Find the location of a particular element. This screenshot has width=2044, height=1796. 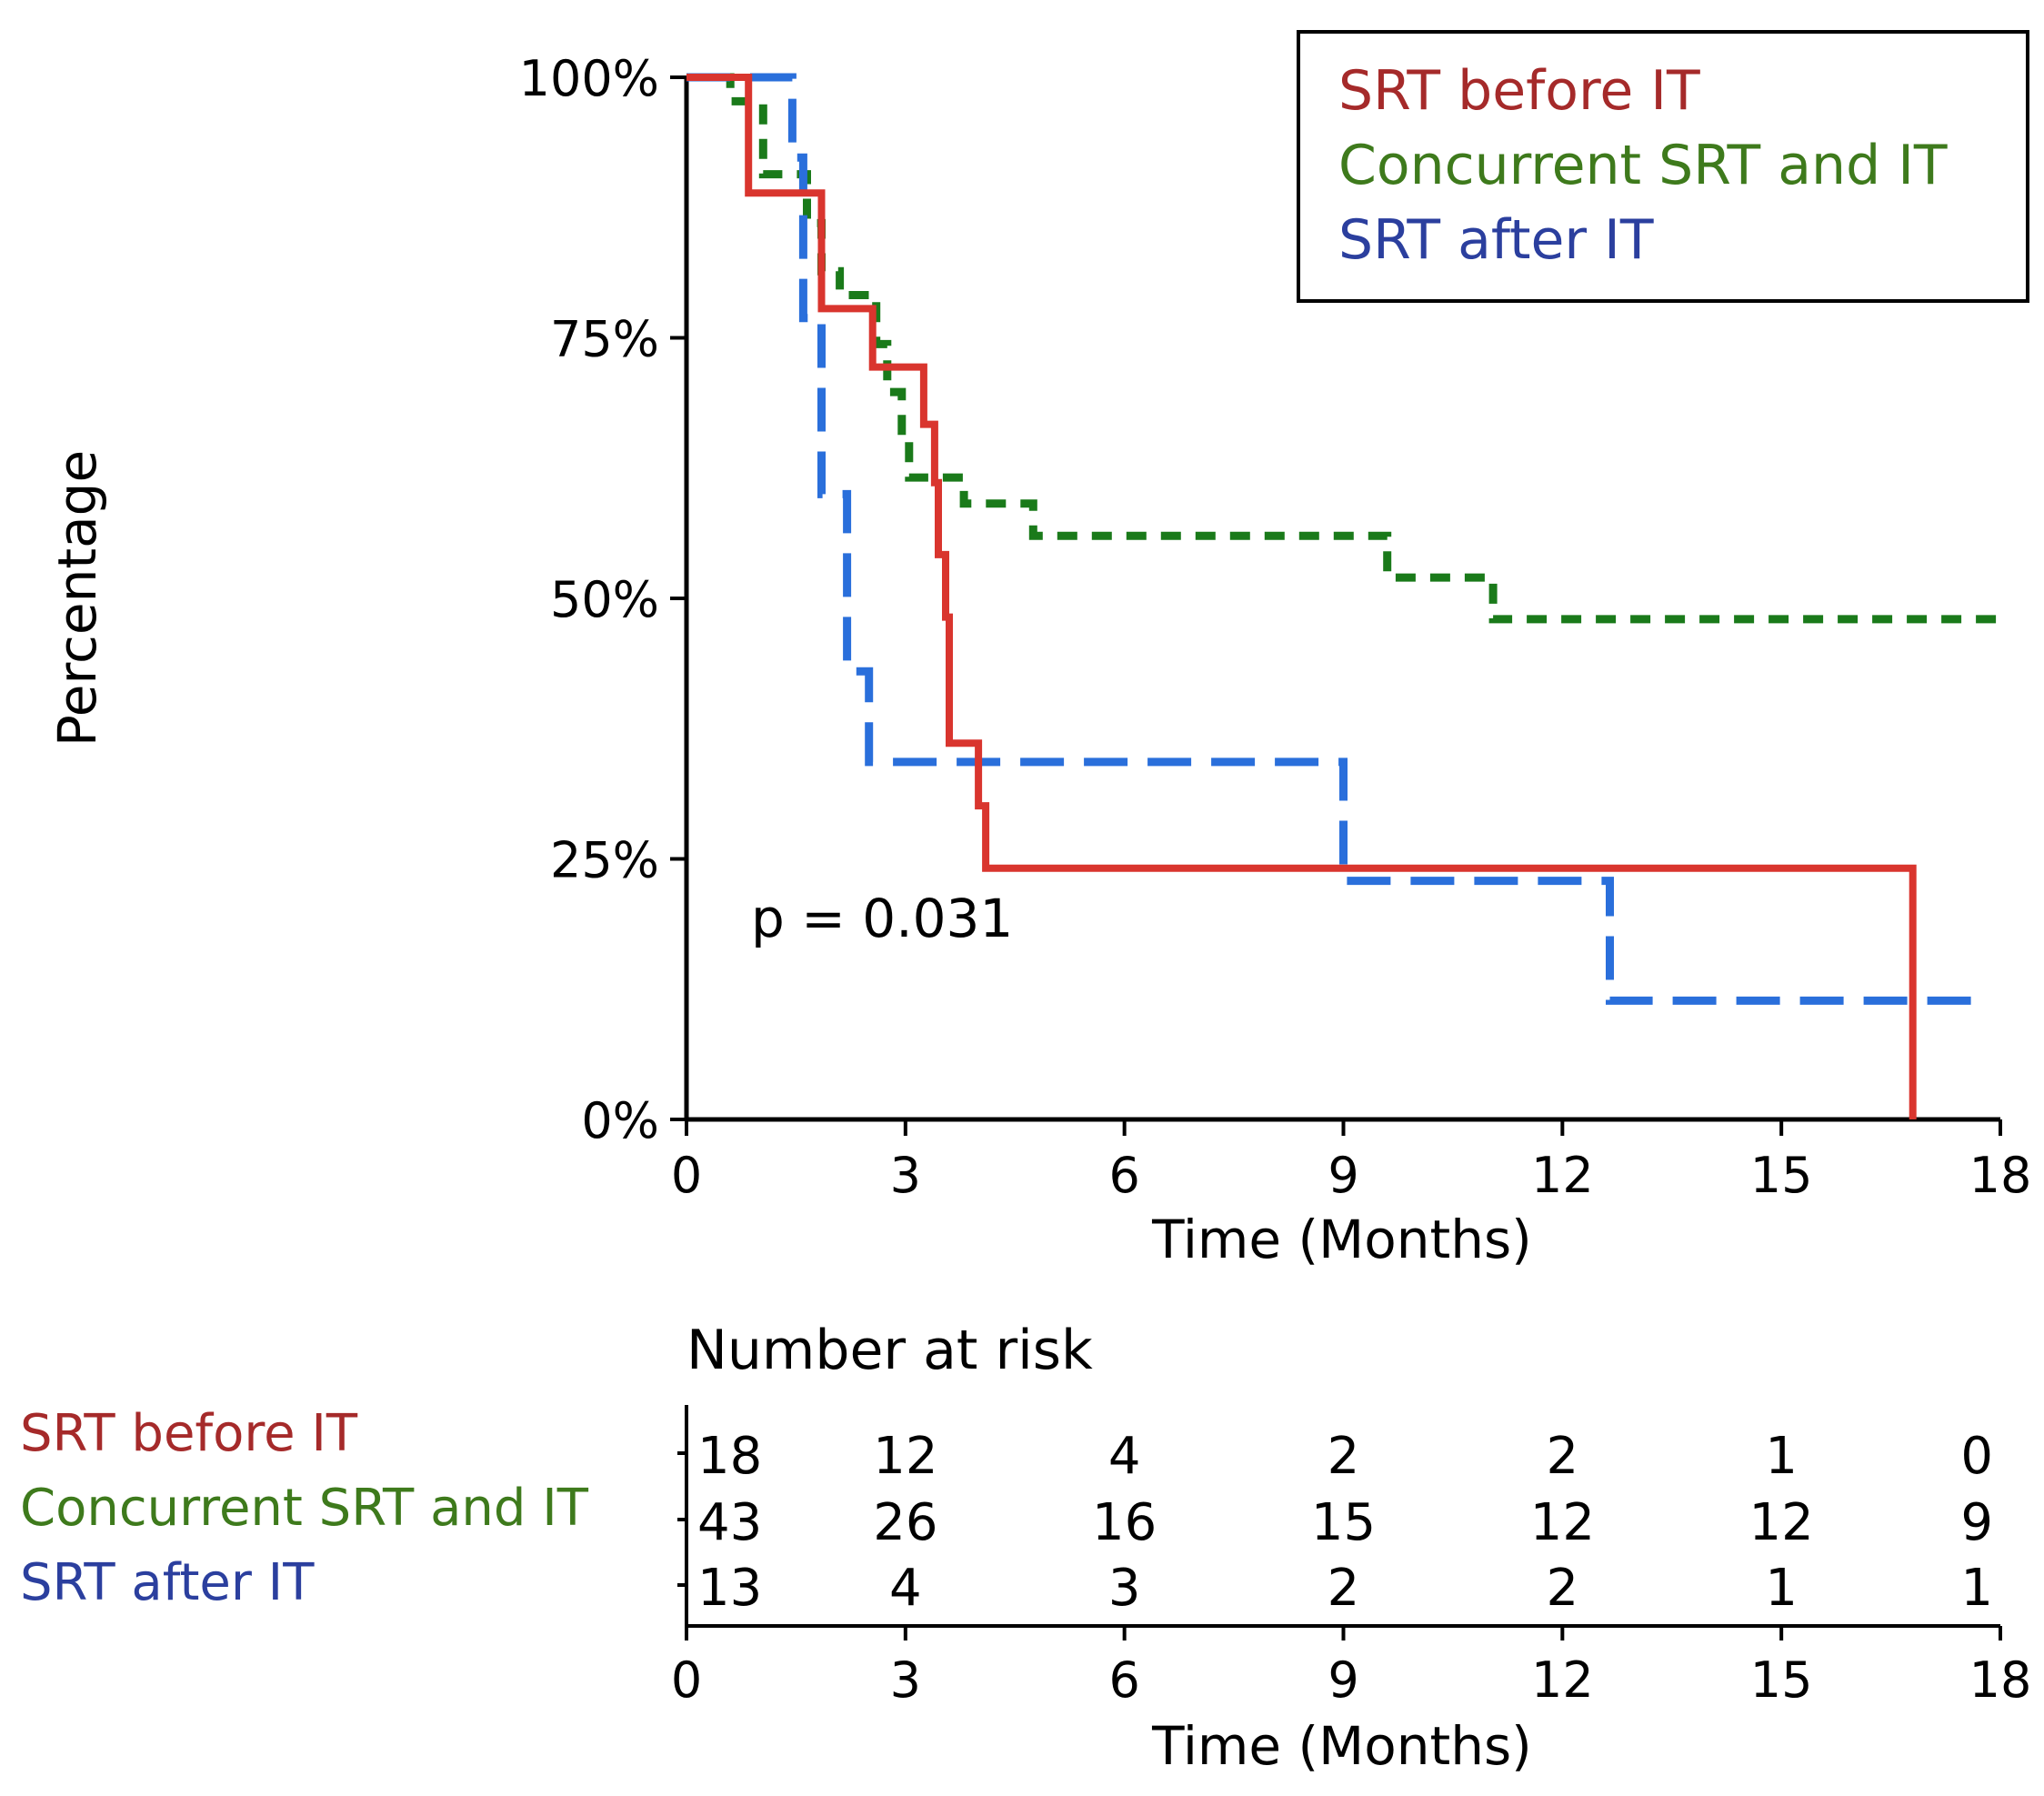

y-tick-label: 100% is located at coordinates (589, 78).